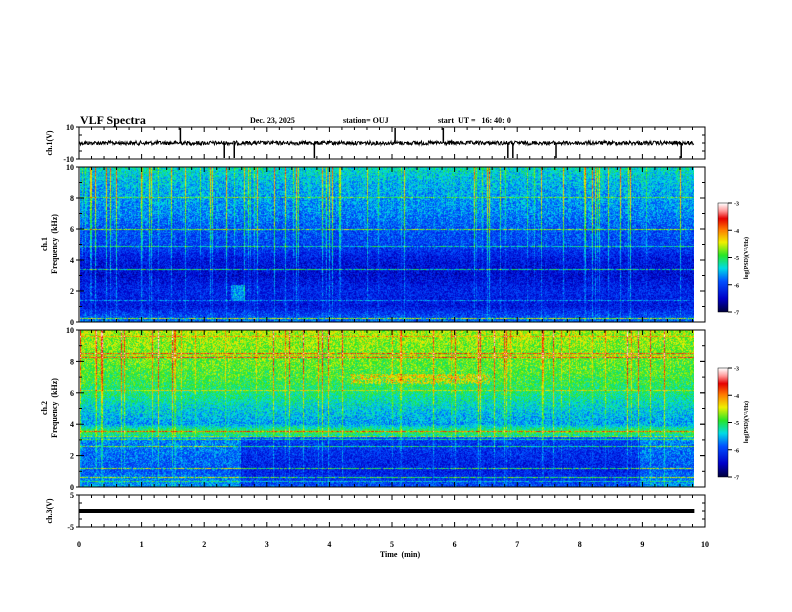 The image size is (792, 612). Describe the element at coordinates (746, 258) in the screenshot. I see `colorbar1-label: log(PSD)(V²/Hz)` at that location.